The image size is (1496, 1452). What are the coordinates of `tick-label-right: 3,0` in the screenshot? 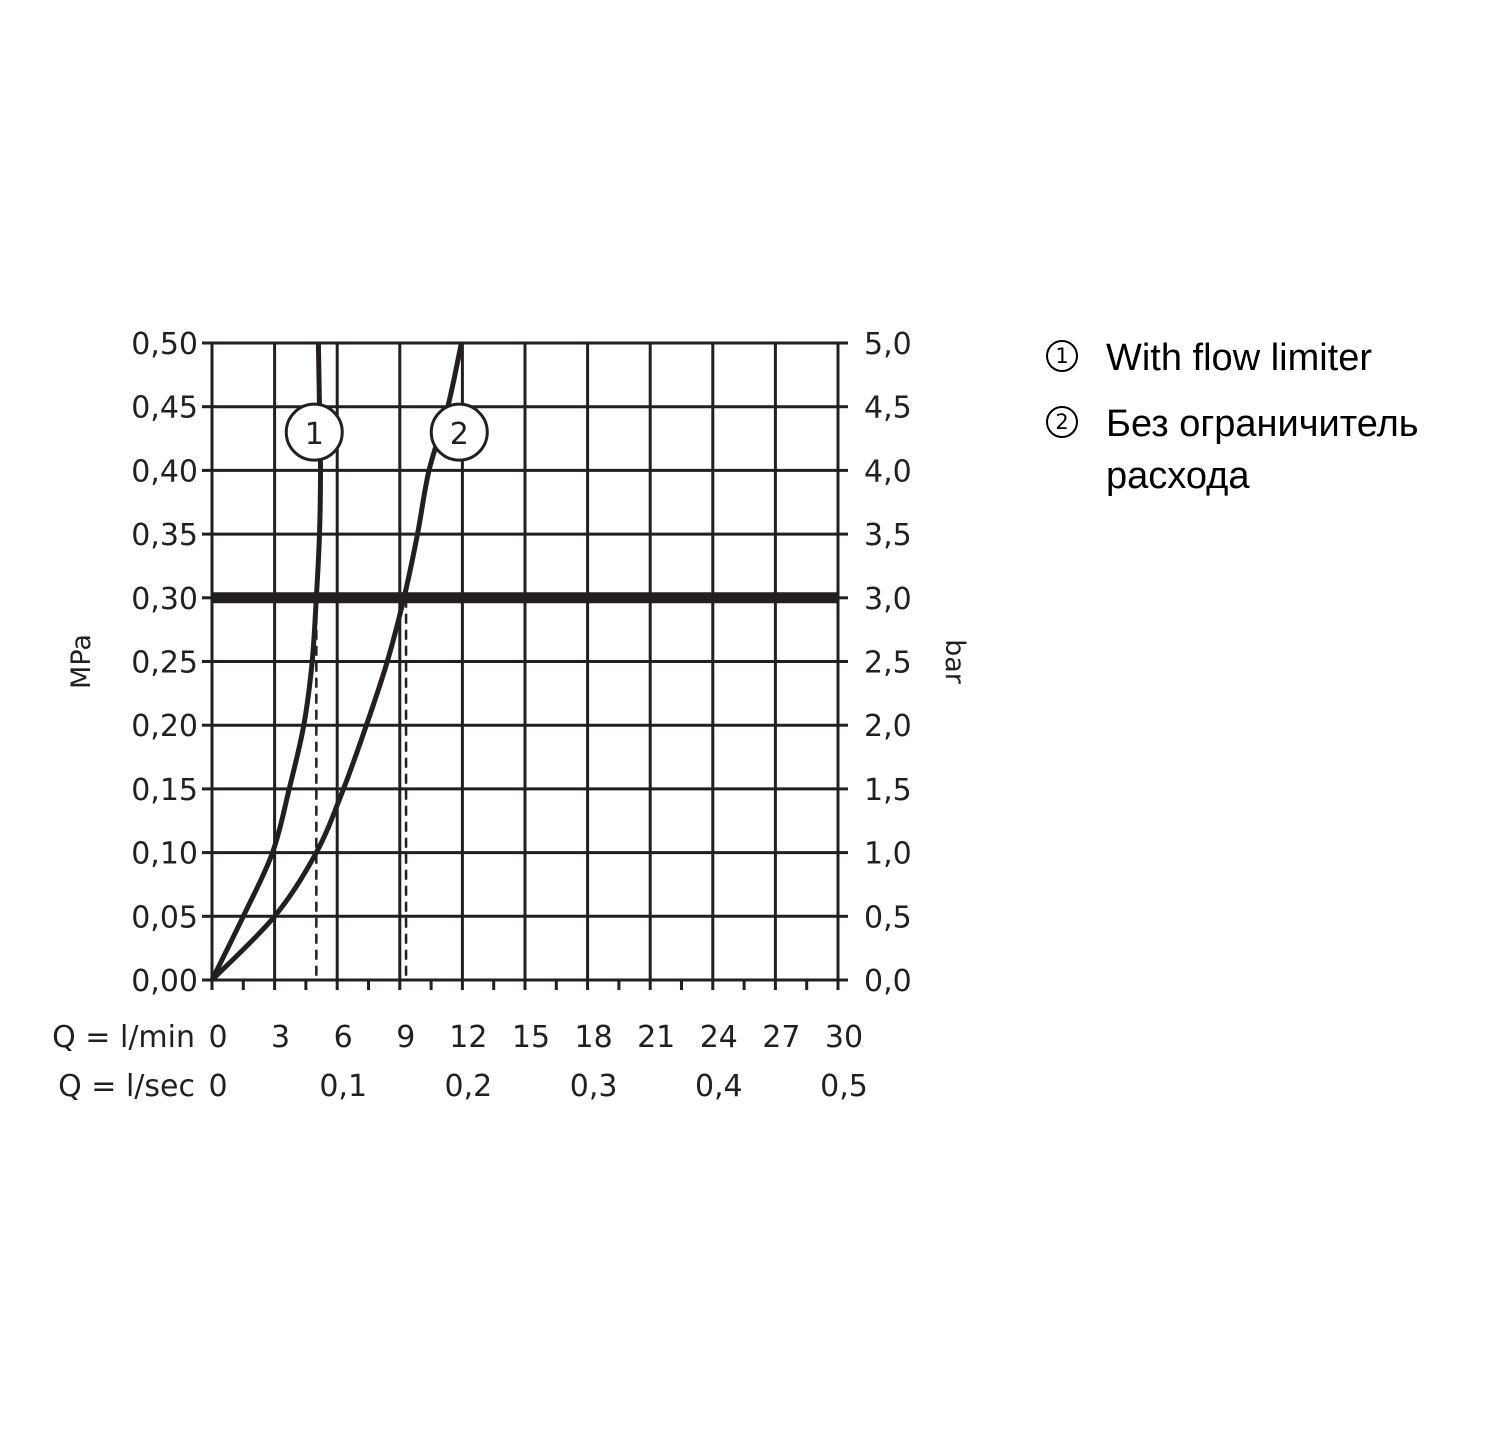 It's located at (888, 599).